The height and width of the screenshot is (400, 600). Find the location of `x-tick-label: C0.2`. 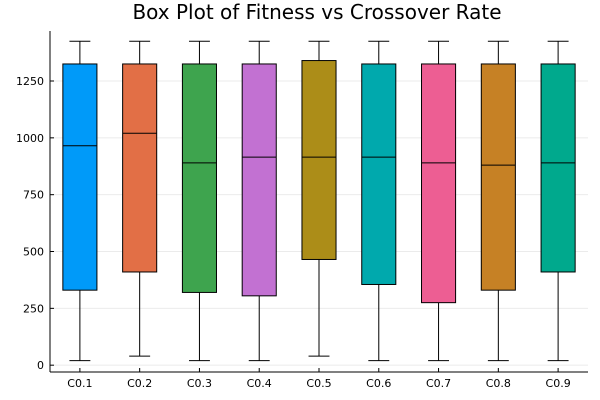

x-tick-label: C0.2 is located at coordinates (139, 383).